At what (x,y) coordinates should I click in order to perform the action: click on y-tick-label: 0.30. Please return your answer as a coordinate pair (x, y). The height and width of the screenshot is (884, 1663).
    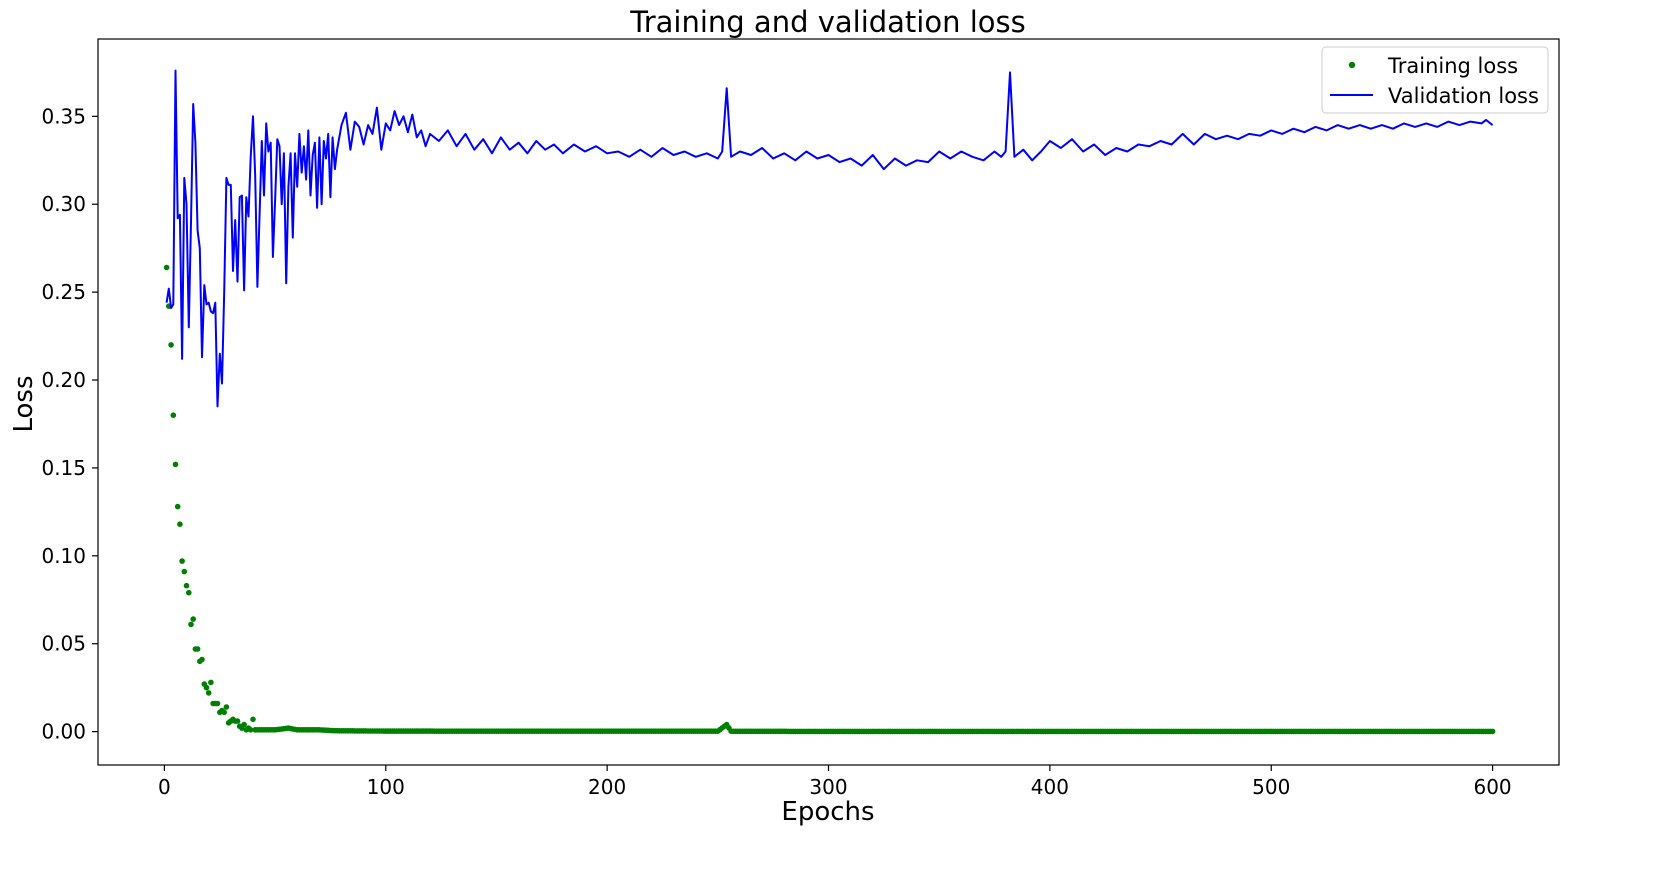
    Looking at the image, I should click on (63, 204).